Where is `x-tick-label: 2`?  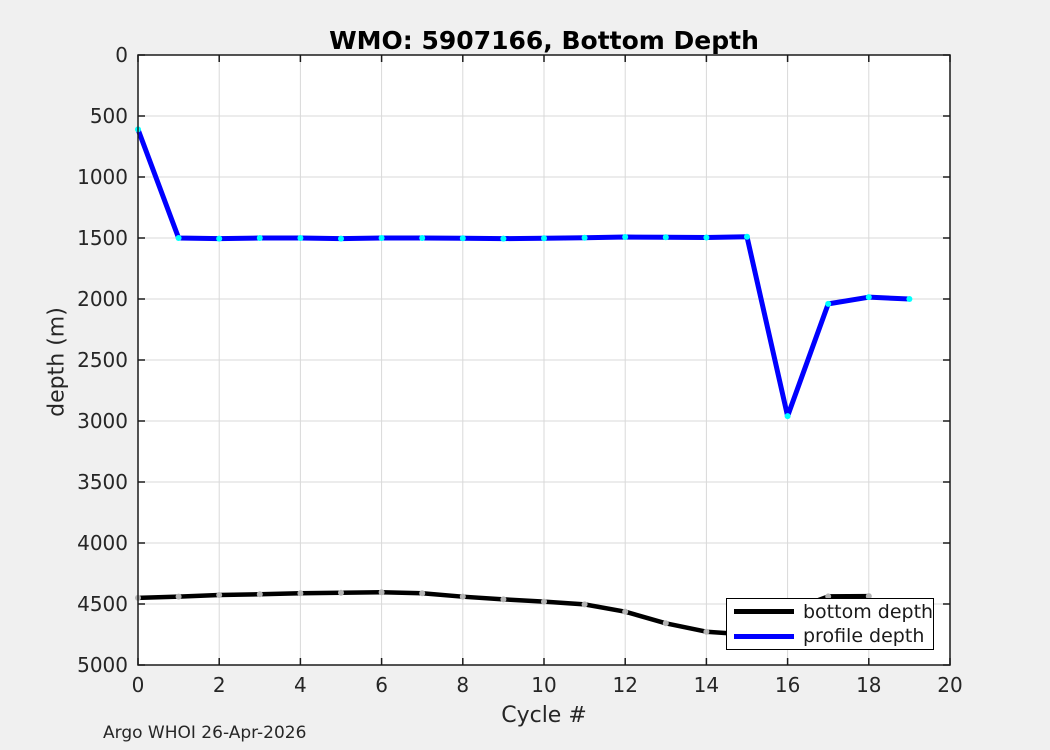 x-tick-label: 2 is located at coordinates (219, 685).